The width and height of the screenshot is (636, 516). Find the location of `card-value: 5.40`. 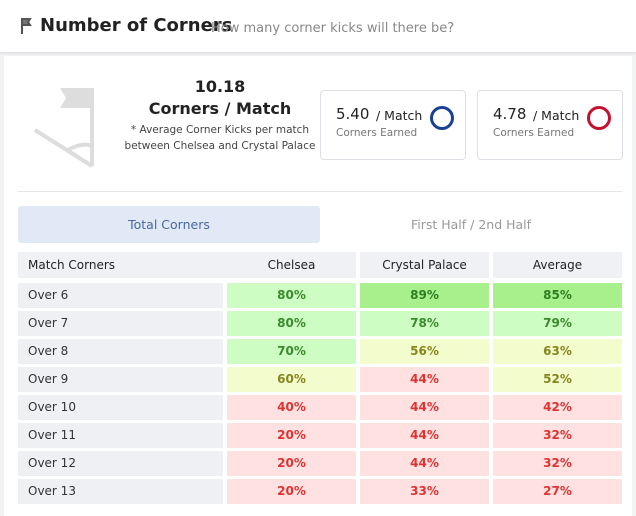

card-value: 5.40 is located at coordinates (353, 114).